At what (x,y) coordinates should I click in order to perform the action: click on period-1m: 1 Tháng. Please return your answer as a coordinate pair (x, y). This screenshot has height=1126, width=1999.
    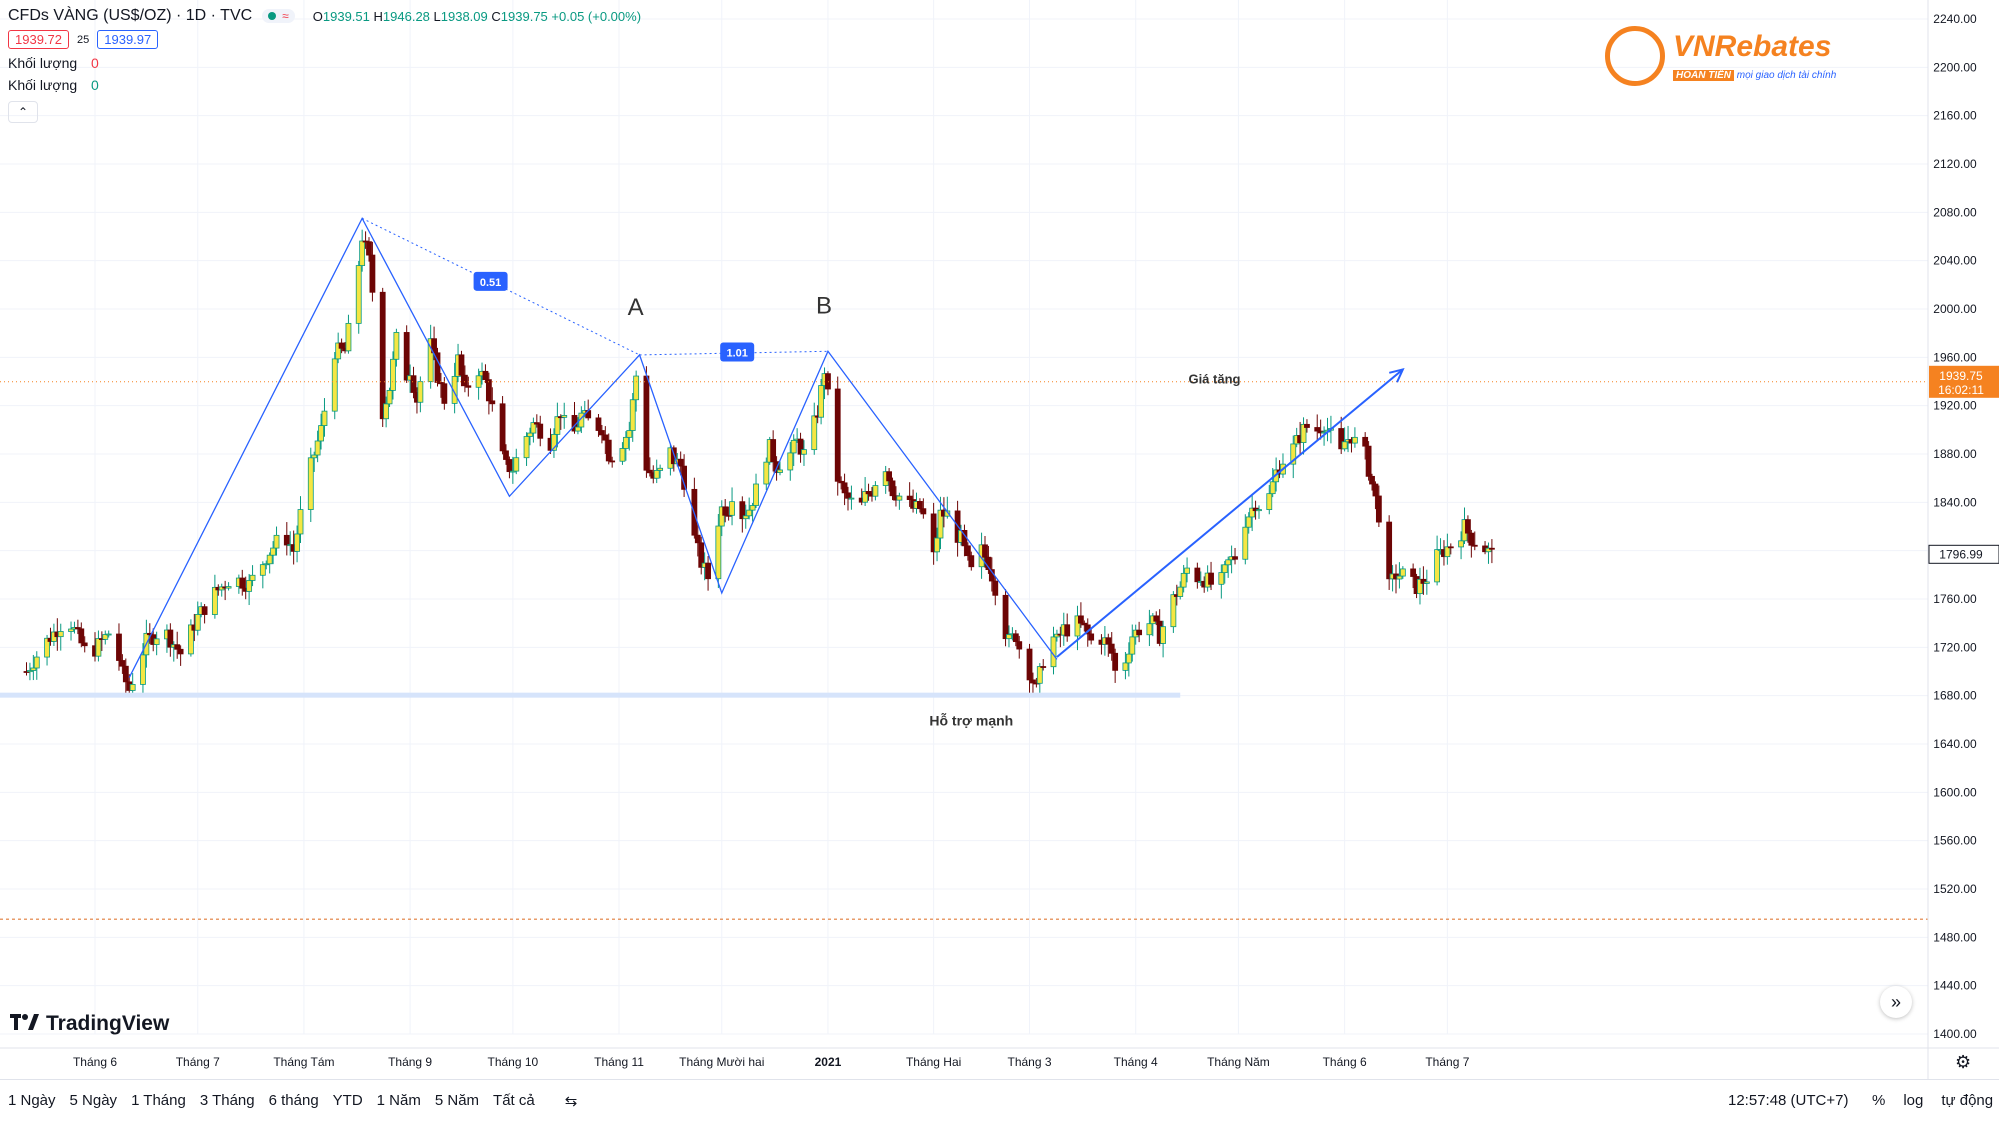
    Looking at the image, I should click on (158, 1100).